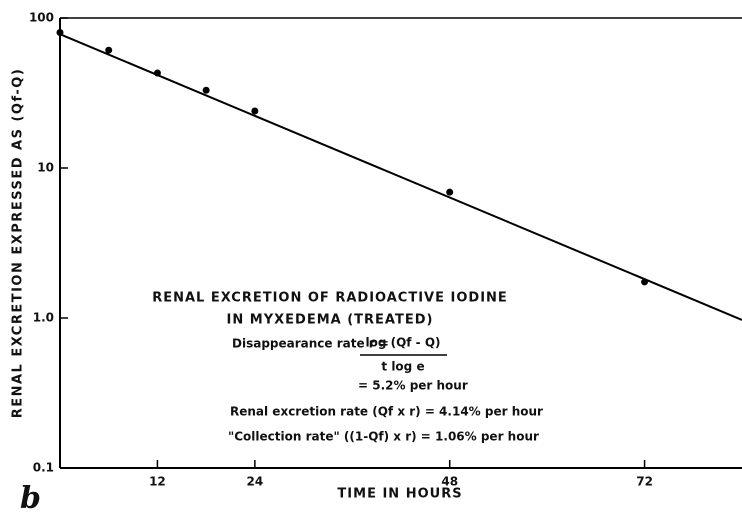 The width and height of the screenshot is (742, 515). What do you see at coordinates (402, 343) in the screenshot?
I see `annotation: log (Qf - Q)` at bounding box center [402, 343].